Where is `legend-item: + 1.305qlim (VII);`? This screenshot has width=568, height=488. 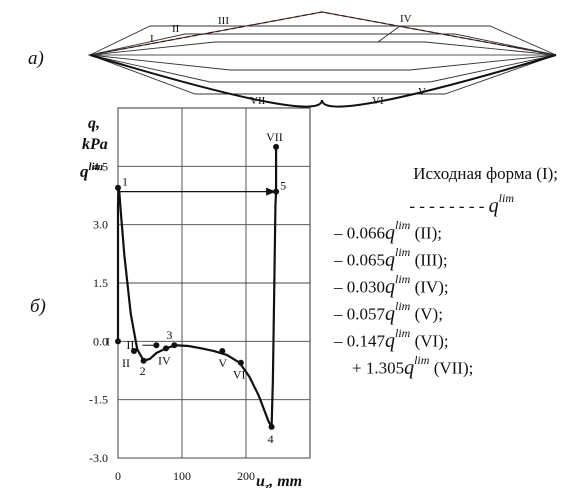
legend-item: + 1.305qlim (VII); is located at coordinates (444, 364).